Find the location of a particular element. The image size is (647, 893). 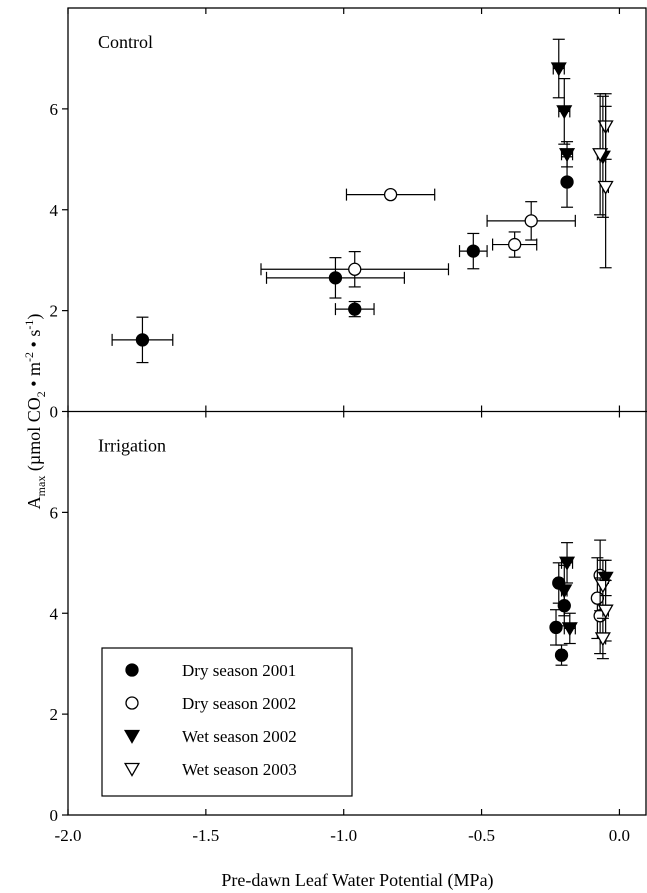

panel-data is located at coordinates (581, 602).